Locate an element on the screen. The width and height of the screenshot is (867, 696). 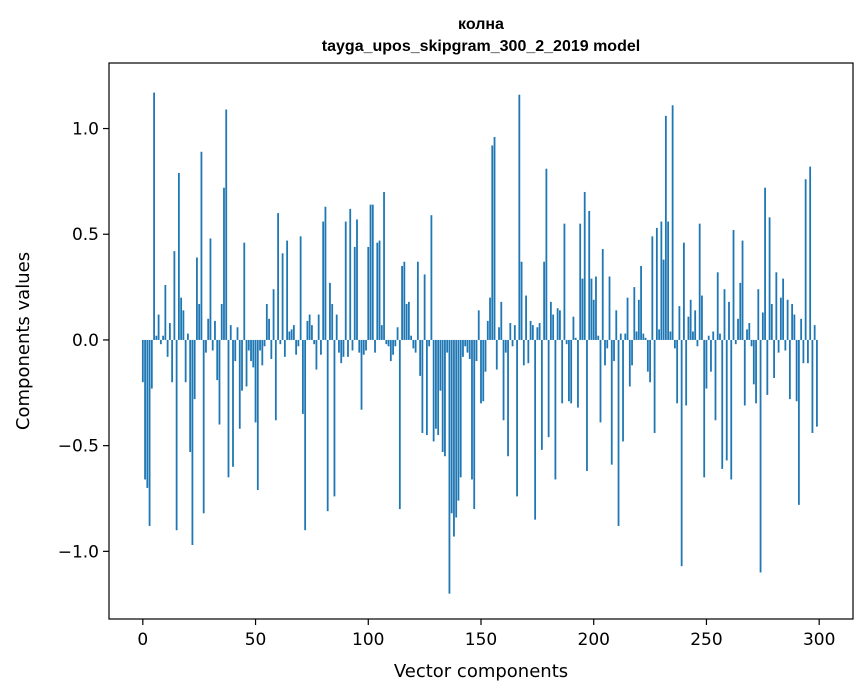
y-axis-label: Components values is located at coordinates (23, 341).